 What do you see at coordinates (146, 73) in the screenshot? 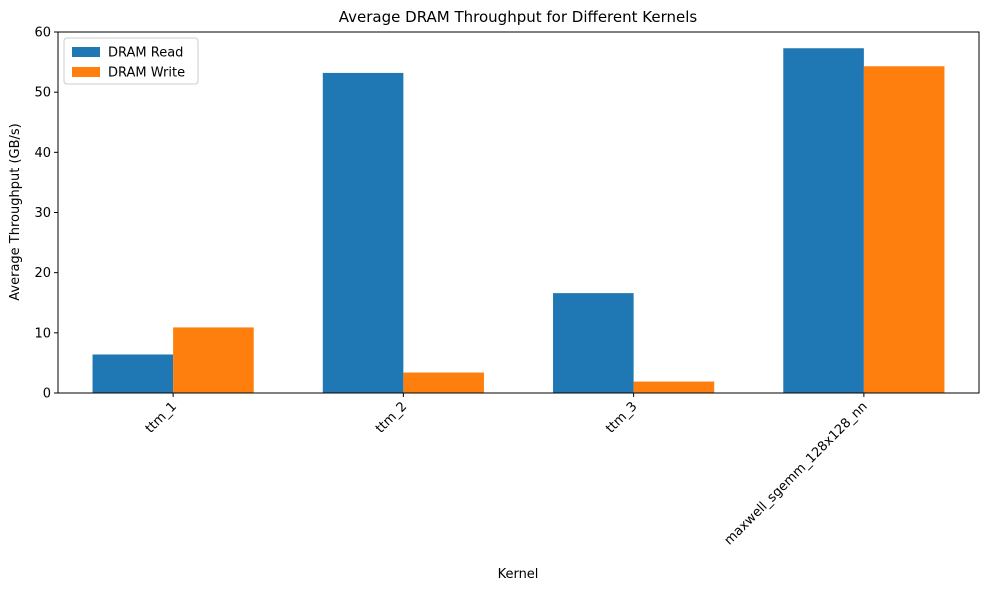
I see `legend-label: DRAM Write` at bounding box center [146, 73].